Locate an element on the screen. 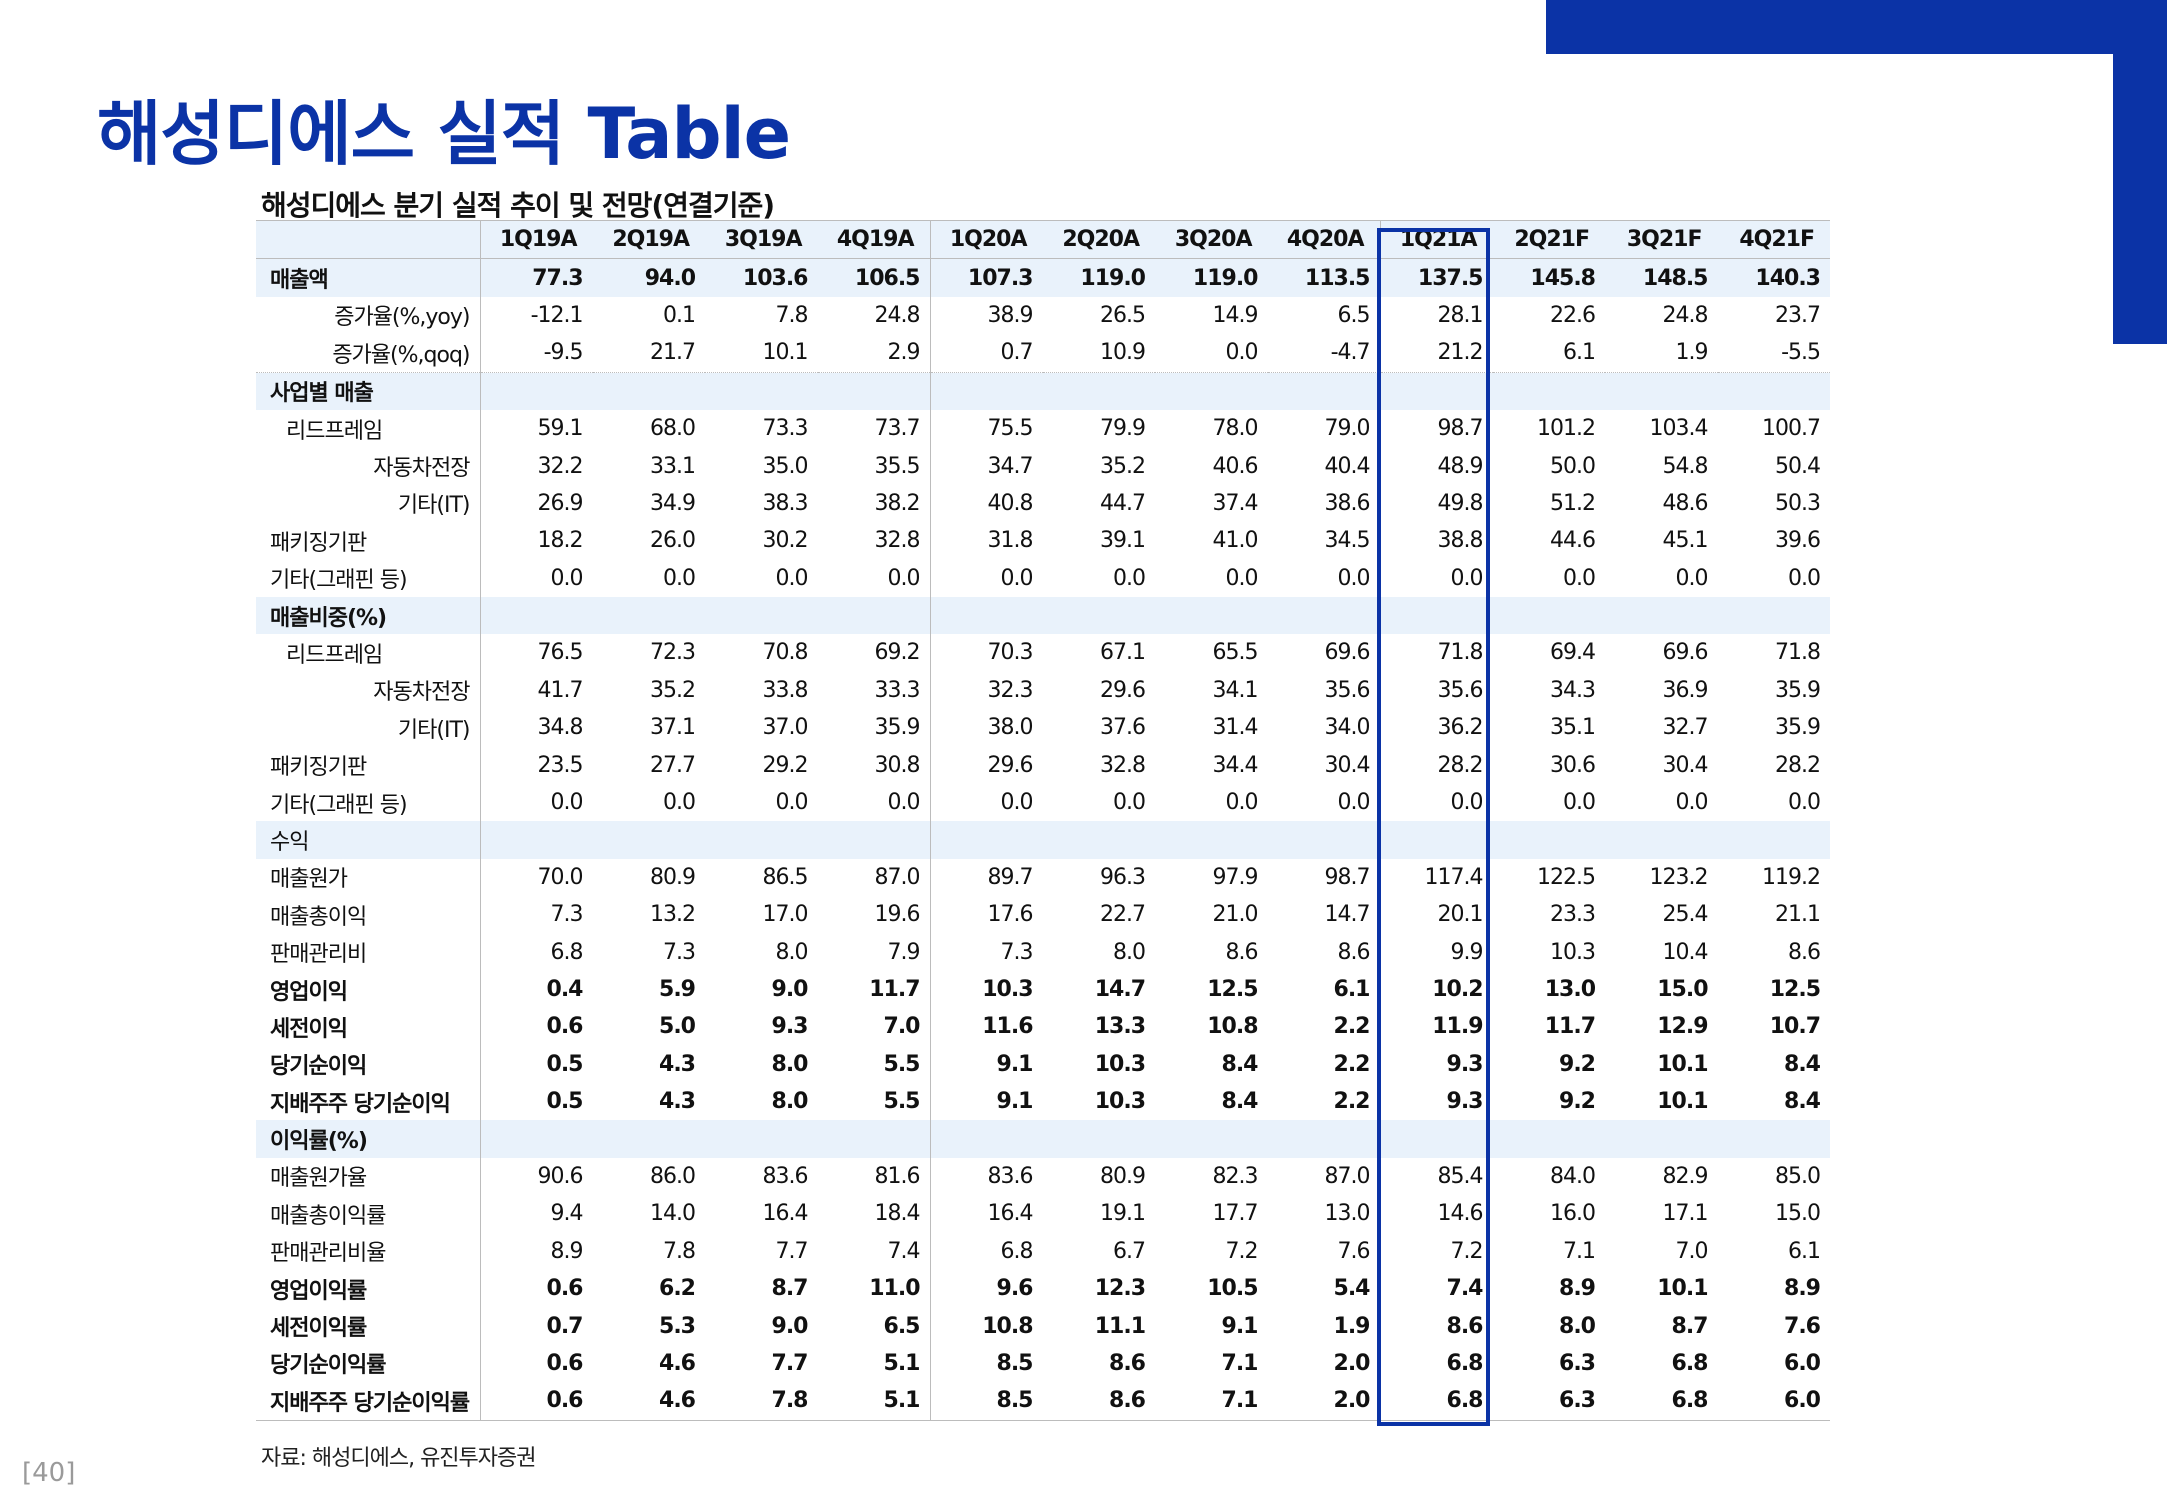 This screenshot has height=1500, width=2167. value-cell: 29.6 is located at coordinates (1123, 690).